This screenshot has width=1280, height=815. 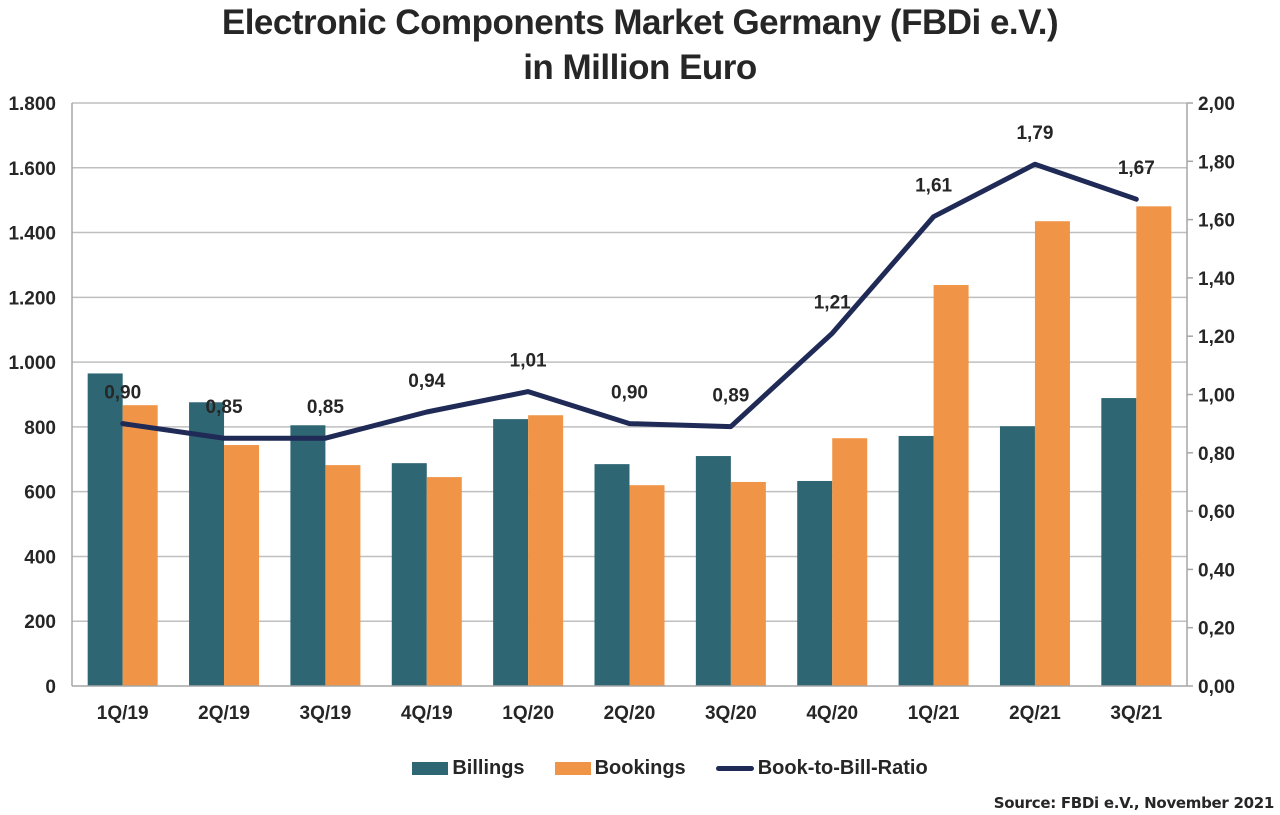 What do you see at coordinates (640, 67) in the screenshot?
I see `chart-subtitle: in Million Euro` at bounding box center [640, 67].